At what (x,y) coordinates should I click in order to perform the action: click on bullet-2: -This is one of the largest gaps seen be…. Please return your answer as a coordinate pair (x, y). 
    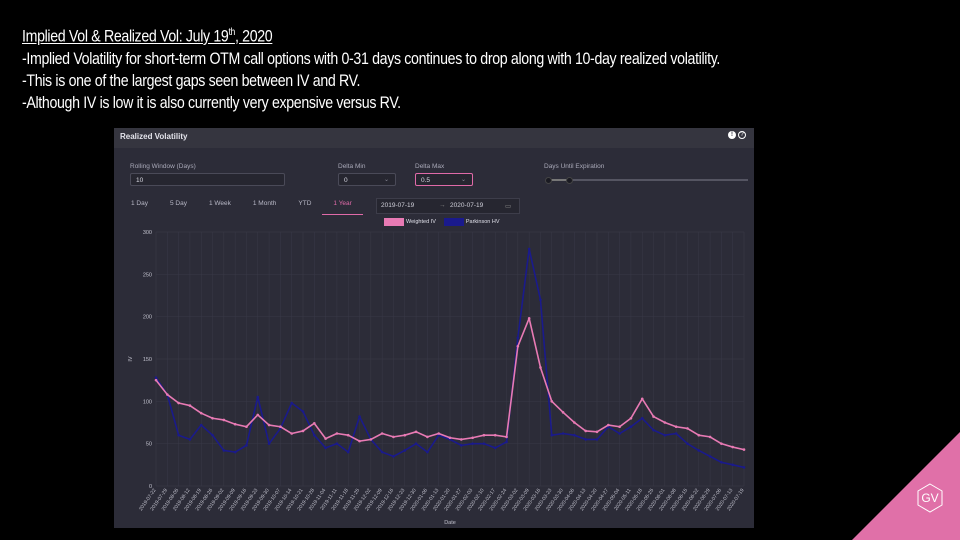
    Looking at the image, I should click on (191, 80).